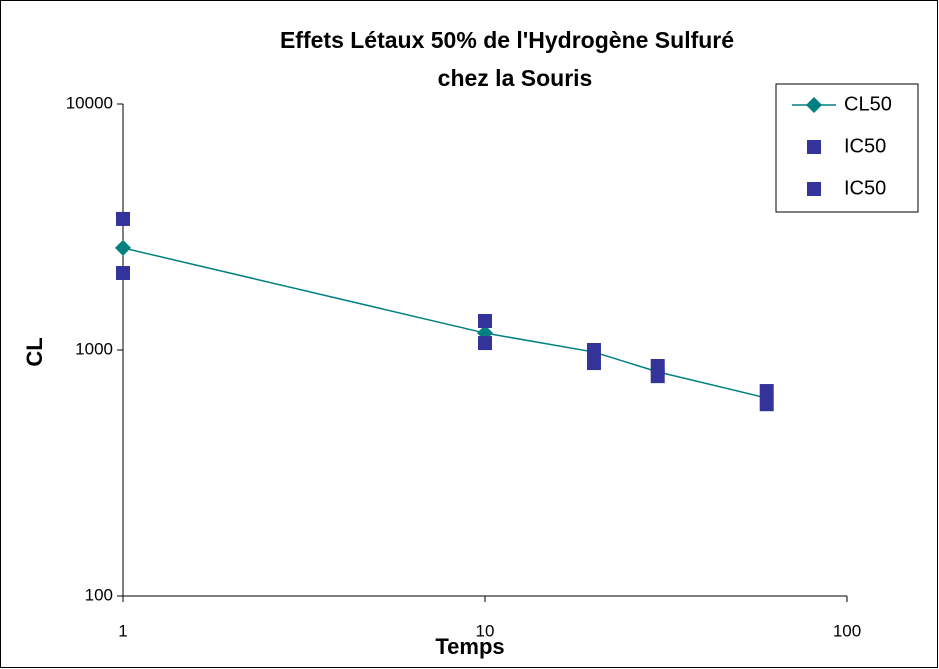 This screenshot has width=939, height=669. I want to click on y-tick-label: 100, so click(99, 594).